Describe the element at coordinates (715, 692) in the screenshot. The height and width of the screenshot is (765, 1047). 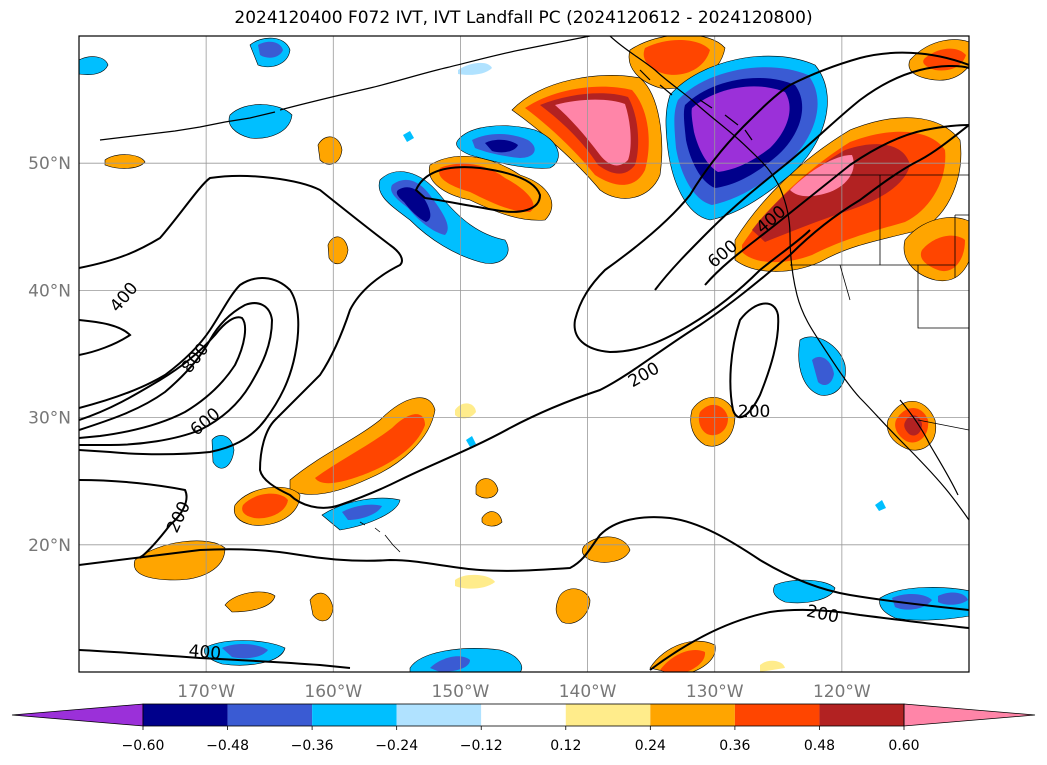
I see `lon-tick-label: 130°W` at that location.